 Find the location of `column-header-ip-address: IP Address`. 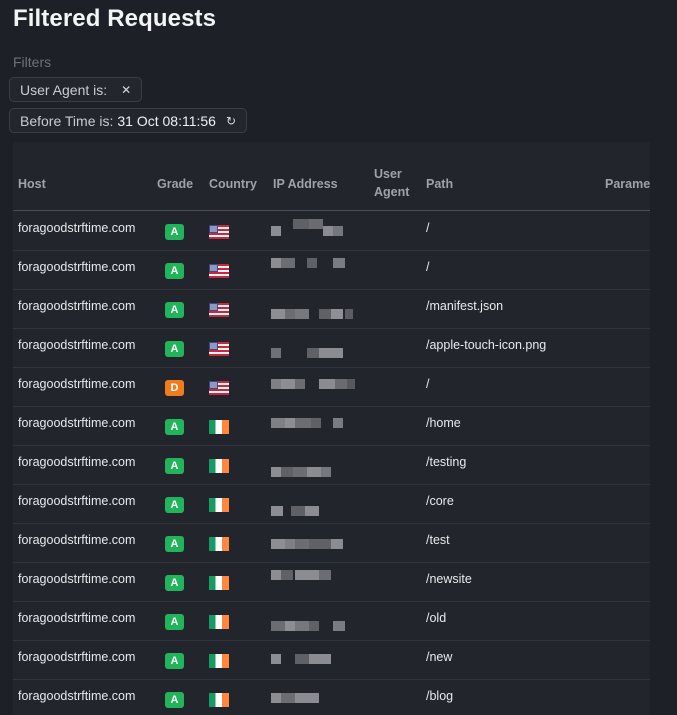

column-header-ip-address: IP Address is located at coordinates (305, 184).